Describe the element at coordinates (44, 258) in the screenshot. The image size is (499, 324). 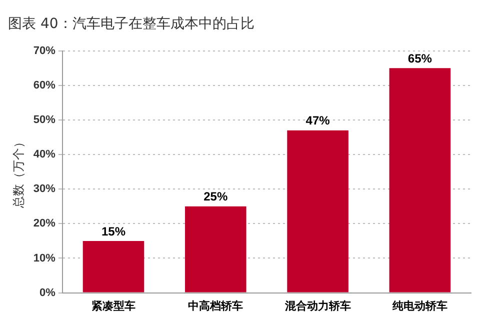
I see `y-tick-label: 10%` at that location.